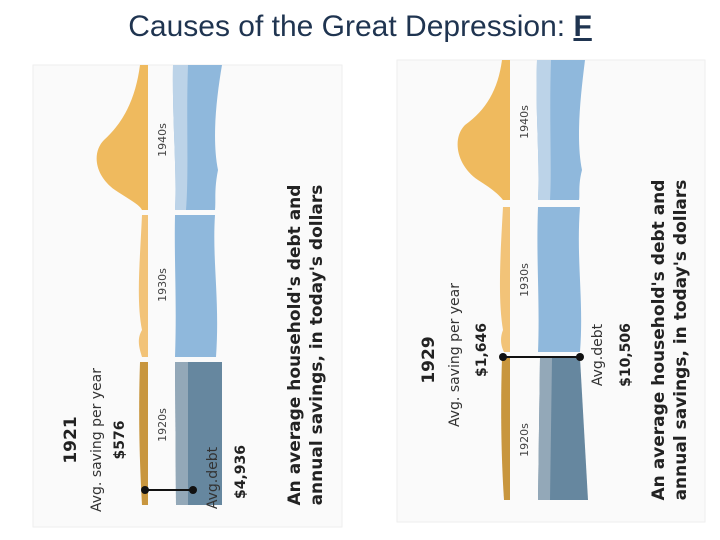 This screenshot has height=540, width=720. What do you see at coordinates (241, 472) in the screenshot?
I see `debt-amount: $4,936` at bounding box center [241, 472].